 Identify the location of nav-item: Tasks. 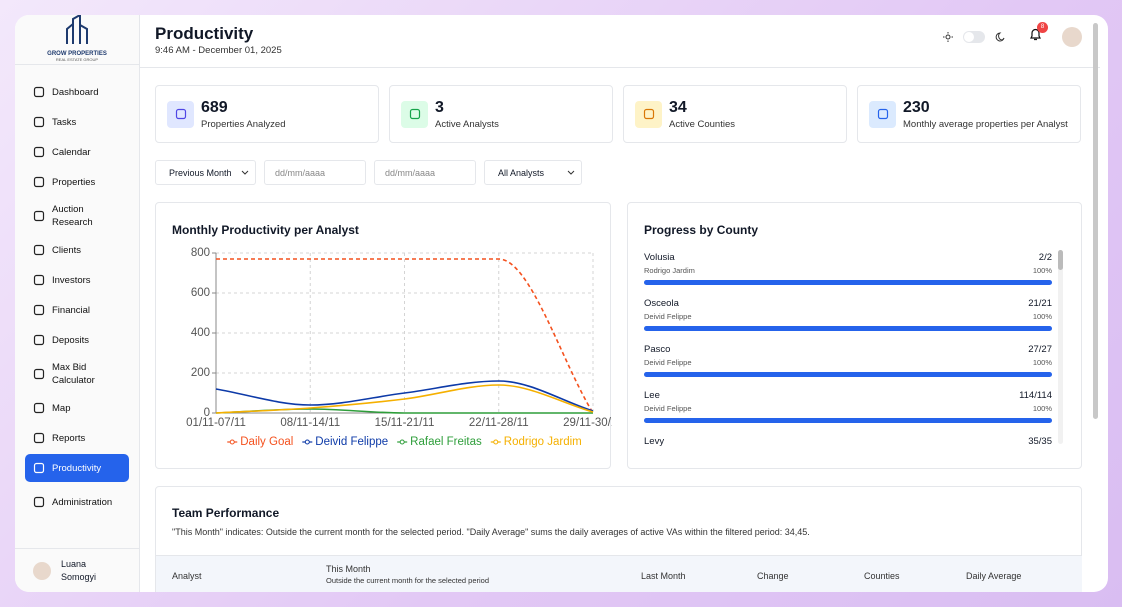
(77, 122).